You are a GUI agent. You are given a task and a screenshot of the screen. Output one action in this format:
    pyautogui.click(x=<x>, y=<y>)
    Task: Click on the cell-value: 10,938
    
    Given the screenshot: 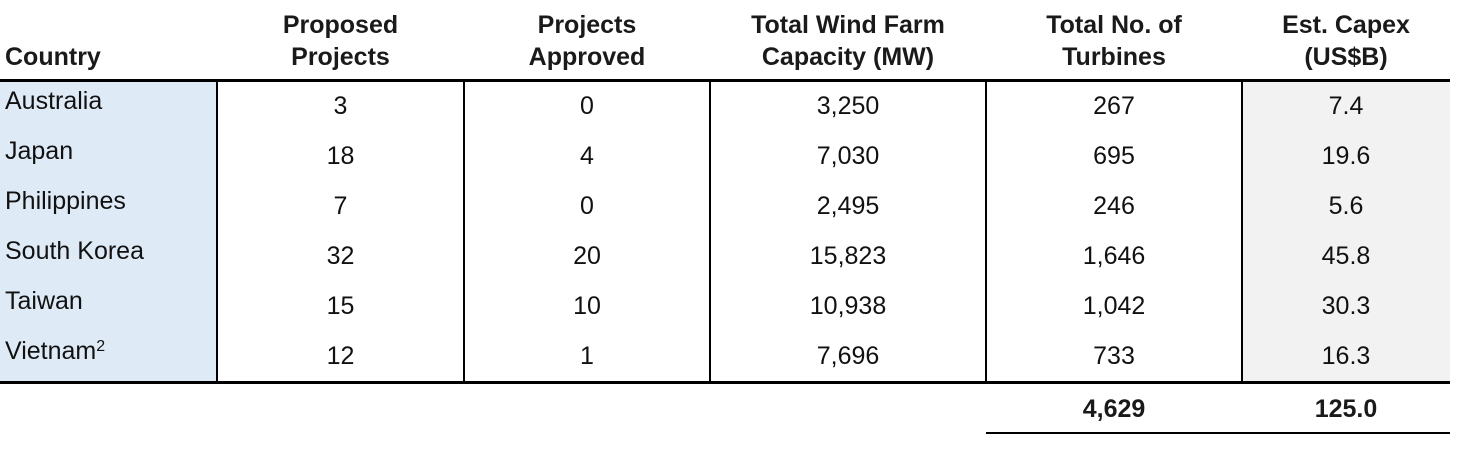 What is the action you would take?
    pyautogui.click(x=848, y=306)
    